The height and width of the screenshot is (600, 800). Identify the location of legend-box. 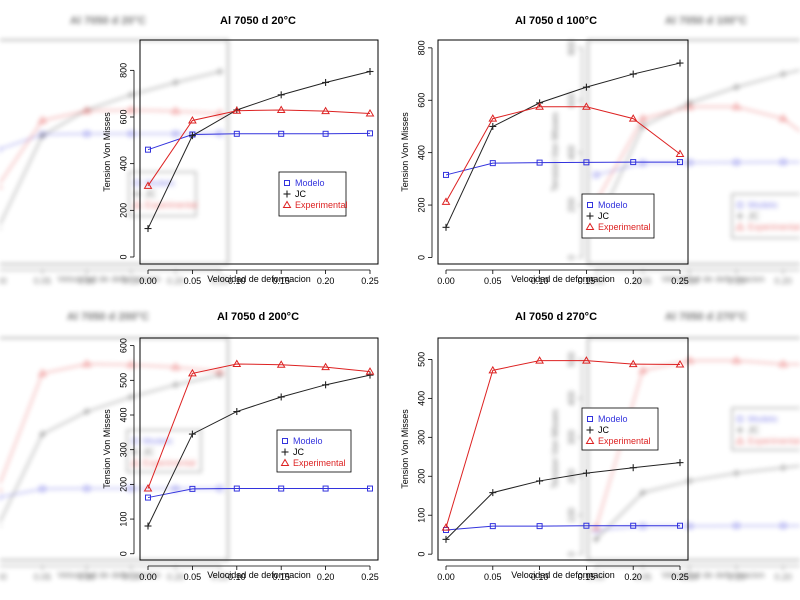
(164, 451).